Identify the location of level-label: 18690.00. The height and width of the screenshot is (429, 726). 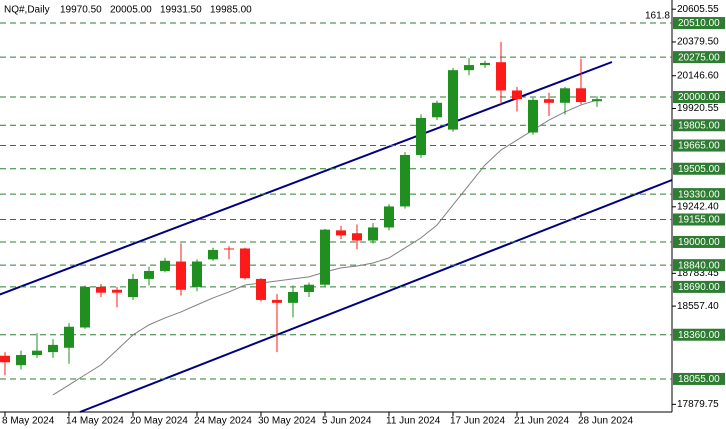
(699, 287).